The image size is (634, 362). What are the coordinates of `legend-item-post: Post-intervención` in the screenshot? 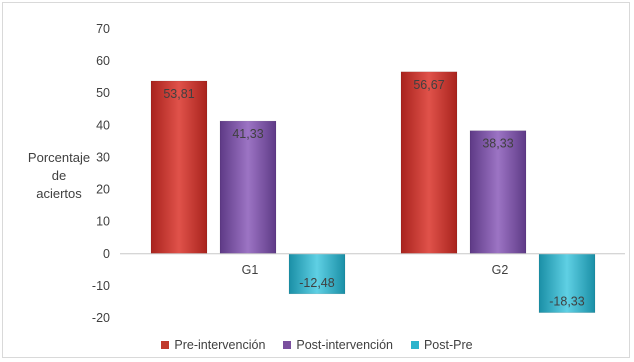 It's located at (338, 345).